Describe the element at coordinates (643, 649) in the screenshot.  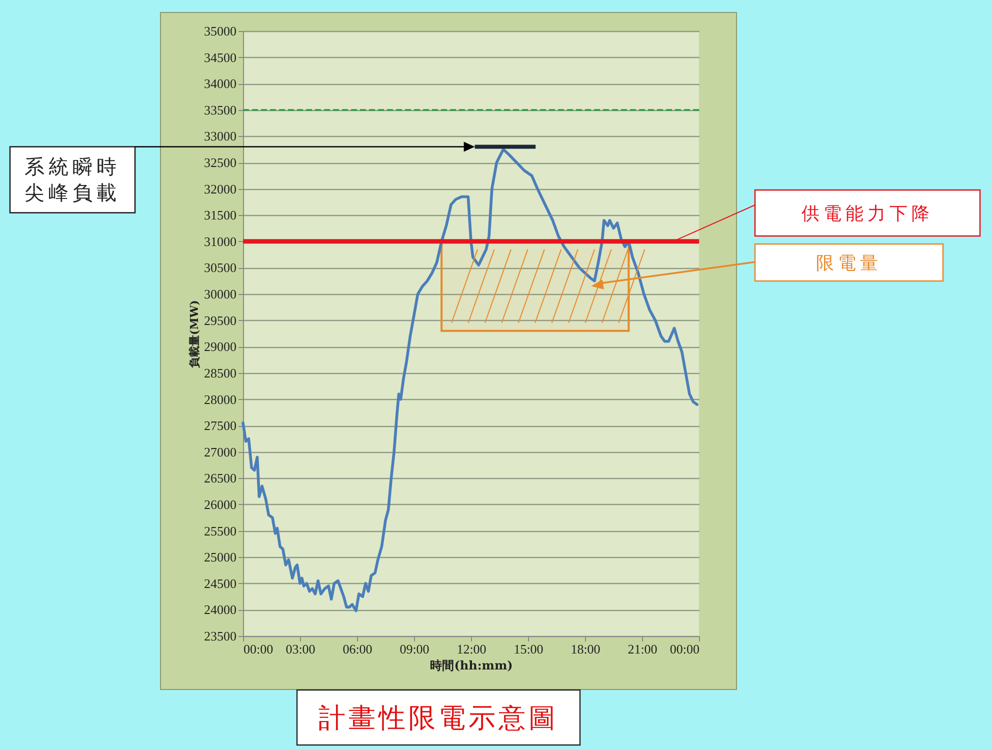
I see `x-tick-label: 21:00` at that location.